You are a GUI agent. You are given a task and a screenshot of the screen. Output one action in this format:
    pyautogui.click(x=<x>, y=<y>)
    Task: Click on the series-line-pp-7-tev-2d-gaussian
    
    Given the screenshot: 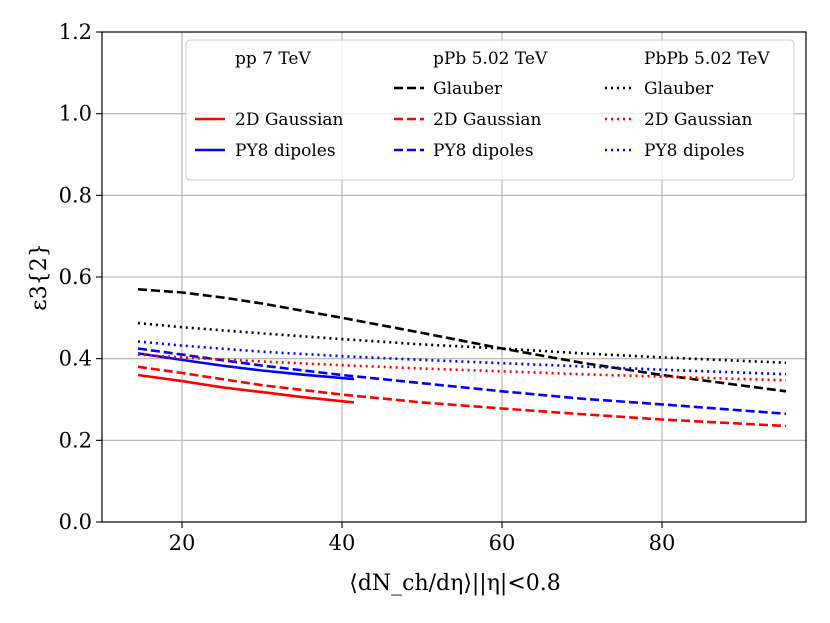 What is the action you would take?
    pyautogui.click(x=246, y=388)
    